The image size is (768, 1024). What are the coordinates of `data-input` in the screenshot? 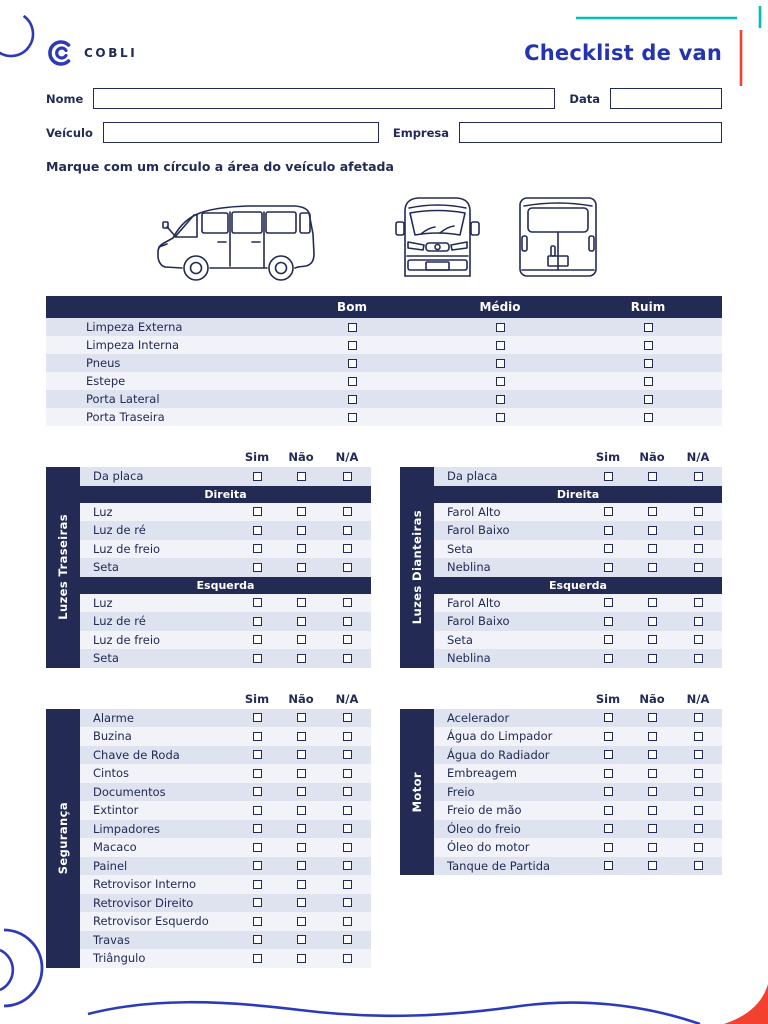 It's located at (666, 98).